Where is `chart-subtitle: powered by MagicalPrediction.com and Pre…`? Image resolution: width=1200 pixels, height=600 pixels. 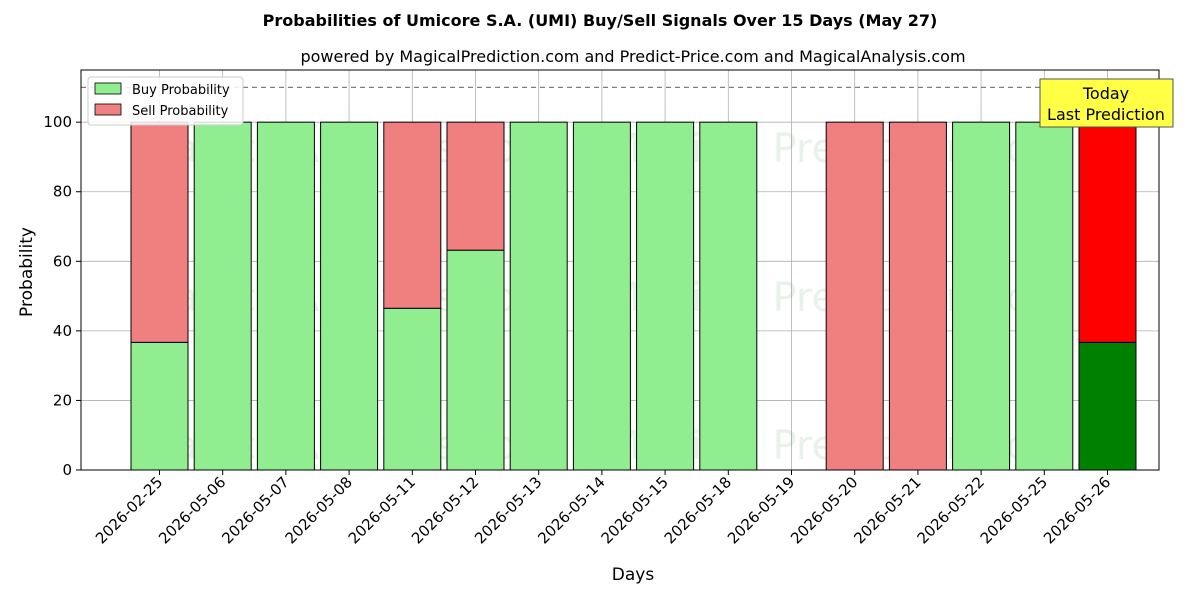 chart-subtitle: powered by MagicalPrediction.com and Pre… is located at coordinates (632, 56).